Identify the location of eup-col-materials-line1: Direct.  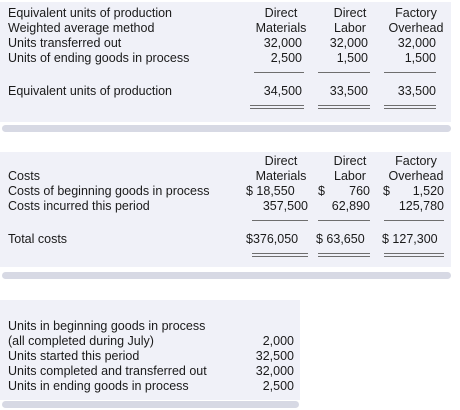
(281, 13).